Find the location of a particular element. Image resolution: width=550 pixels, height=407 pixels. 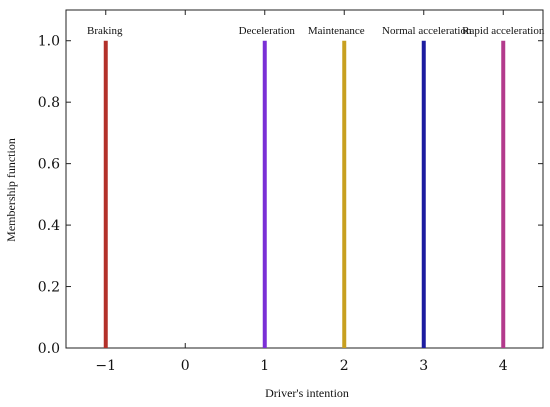

y-tick-label: 0.0 is located at coordinates (49, 349).